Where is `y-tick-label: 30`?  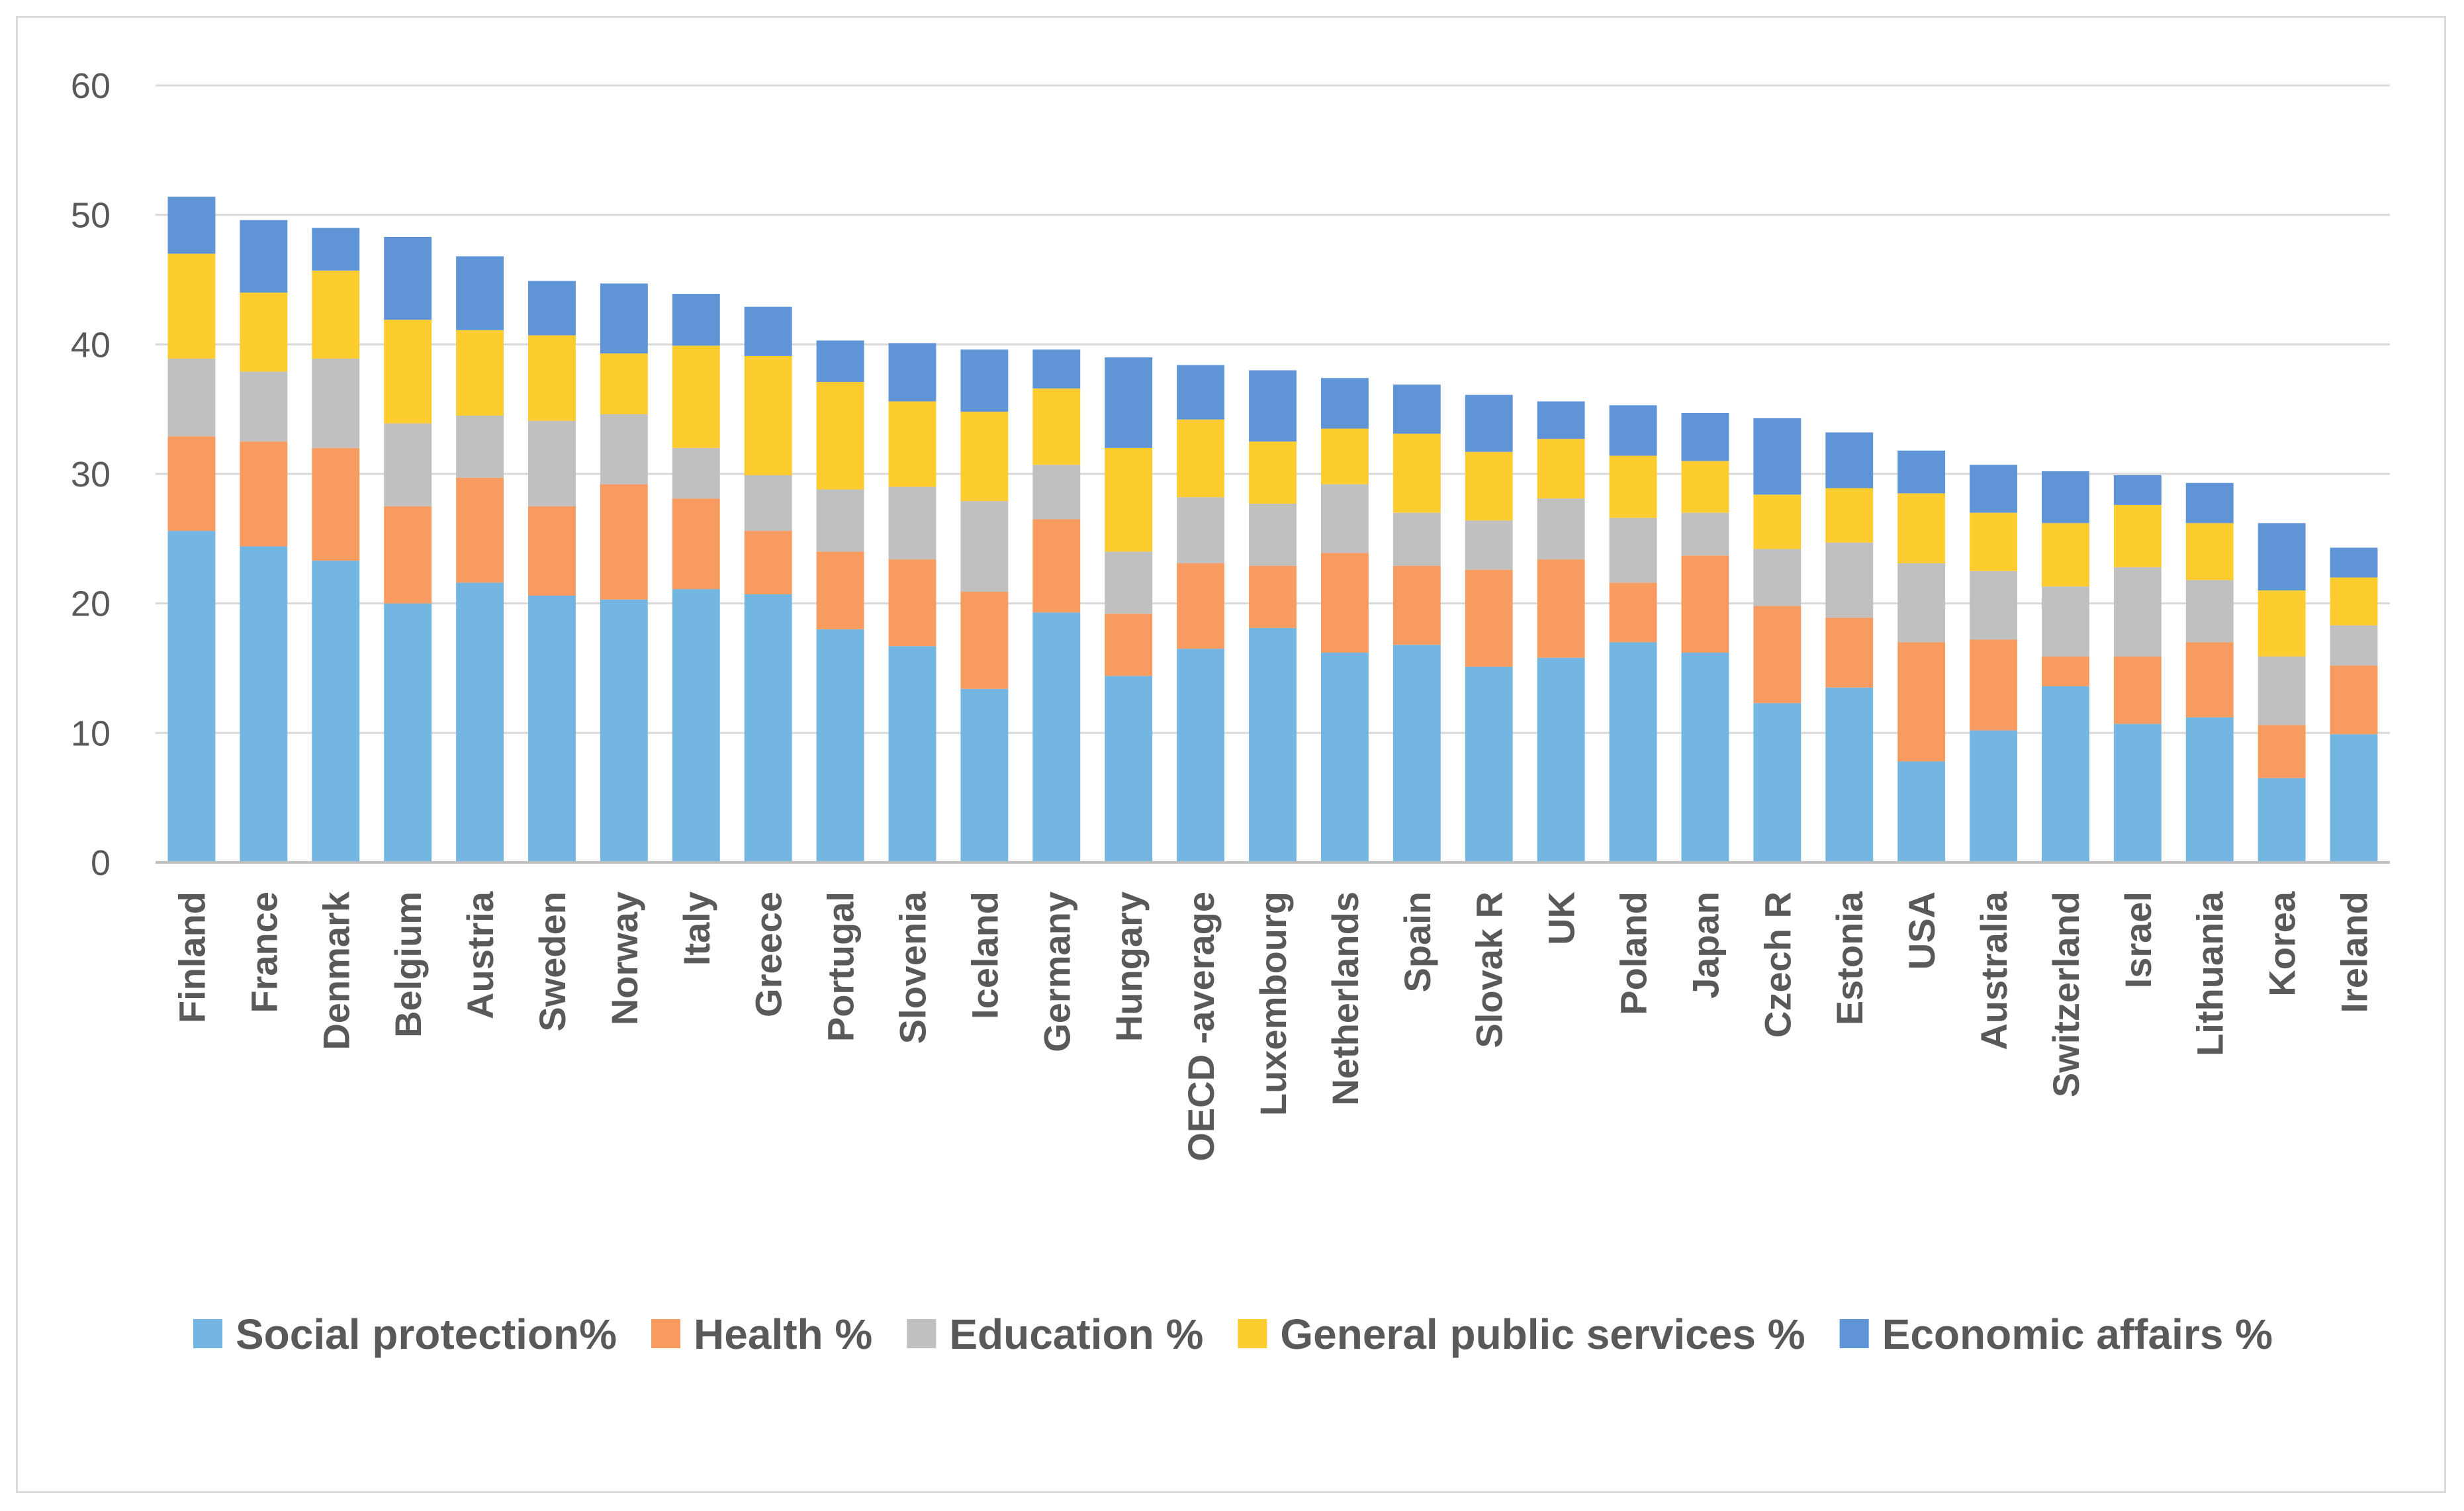
y-tick-label: 30 is located at coordinates (91, 474).